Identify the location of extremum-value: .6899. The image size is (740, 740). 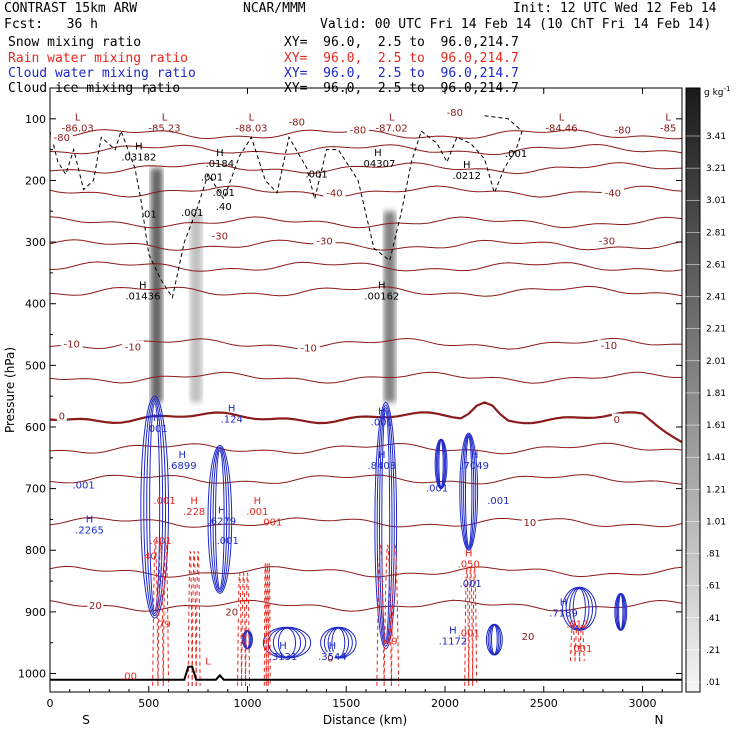
(182, 466).